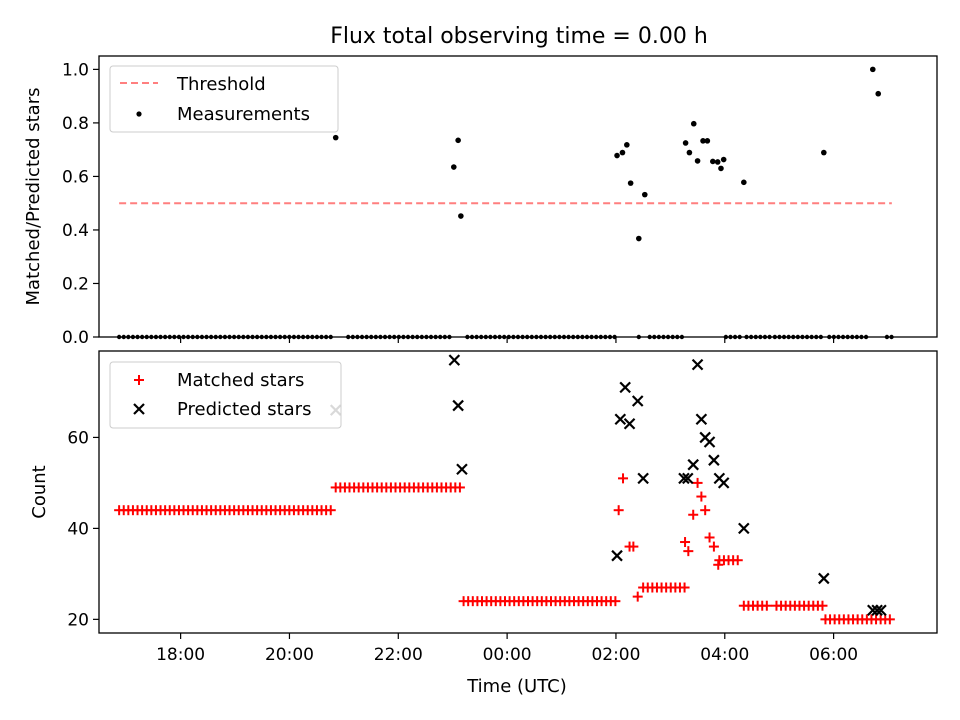  I want to click on count-legend: Matched stars Predicted stars, so click(225, 395).